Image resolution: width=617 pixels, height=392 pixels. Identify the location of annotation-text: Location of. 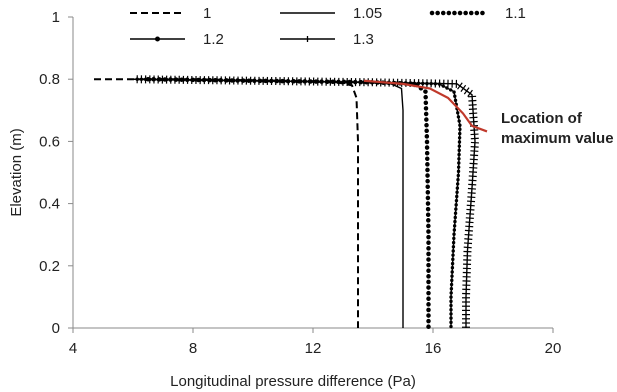
(542, 118).